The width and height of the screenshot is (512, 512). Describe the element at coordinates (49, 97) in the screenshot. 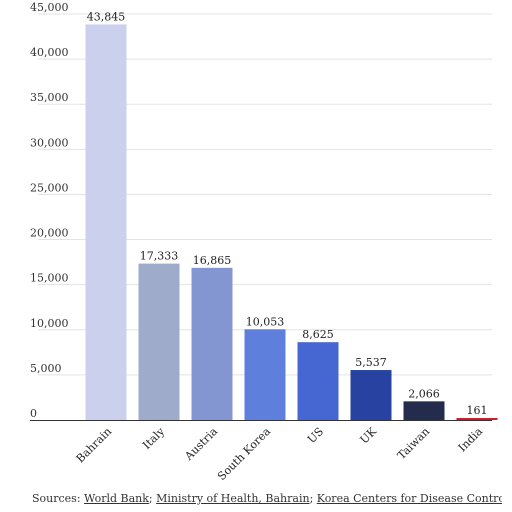

I see `y-tick-label: 35,000` at that location.